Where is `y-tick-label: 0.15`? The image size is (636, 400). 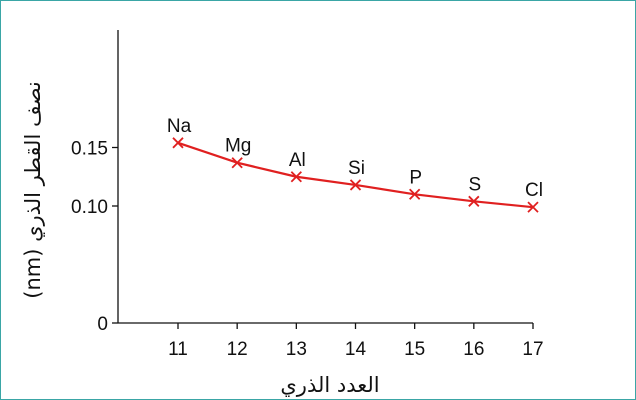
y-tick-label: 0.15 is located at coordinates (89, 149).